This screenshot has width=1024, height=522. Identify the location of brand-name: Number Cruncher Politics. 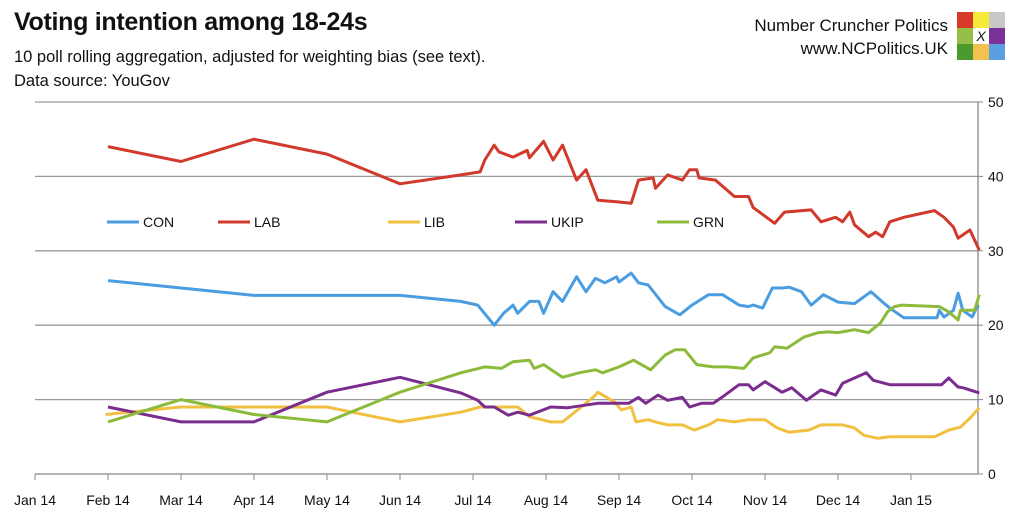
(851, 25).